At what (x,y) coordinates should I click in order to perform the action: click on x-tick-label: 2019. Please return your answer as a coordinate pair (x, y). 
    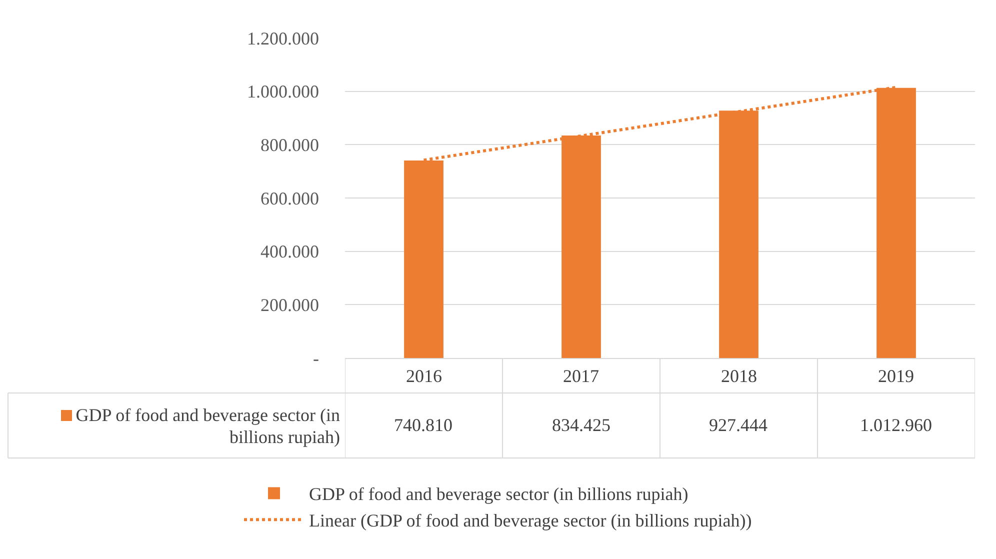
    Looking at the image, I should click on (896, 376).